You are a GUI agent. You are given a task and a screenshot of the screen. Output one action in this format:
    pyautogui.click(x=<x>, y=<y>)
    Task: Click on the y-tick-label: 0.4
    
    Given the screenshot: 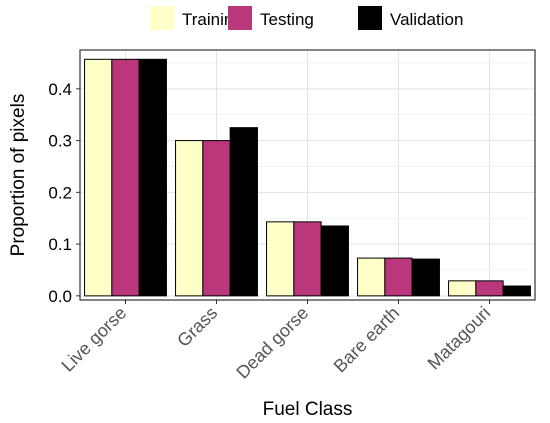 What is the action you would take?
    pyautogui.click(x=60, y=89)
    